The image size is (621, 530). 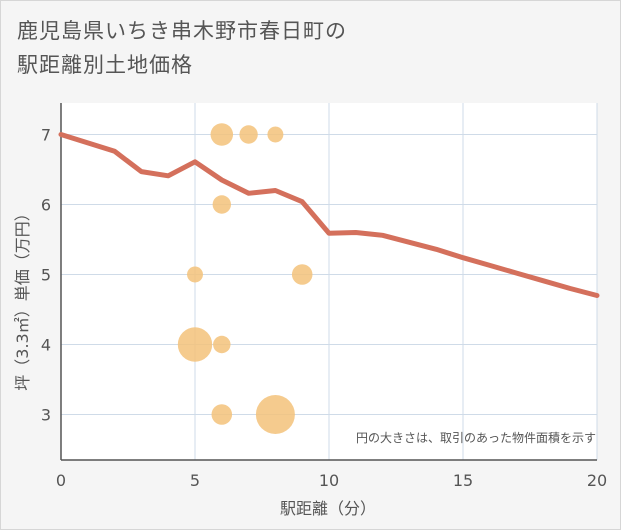 I want to click on x-tick-label: 10, so click(x=329, y=480).